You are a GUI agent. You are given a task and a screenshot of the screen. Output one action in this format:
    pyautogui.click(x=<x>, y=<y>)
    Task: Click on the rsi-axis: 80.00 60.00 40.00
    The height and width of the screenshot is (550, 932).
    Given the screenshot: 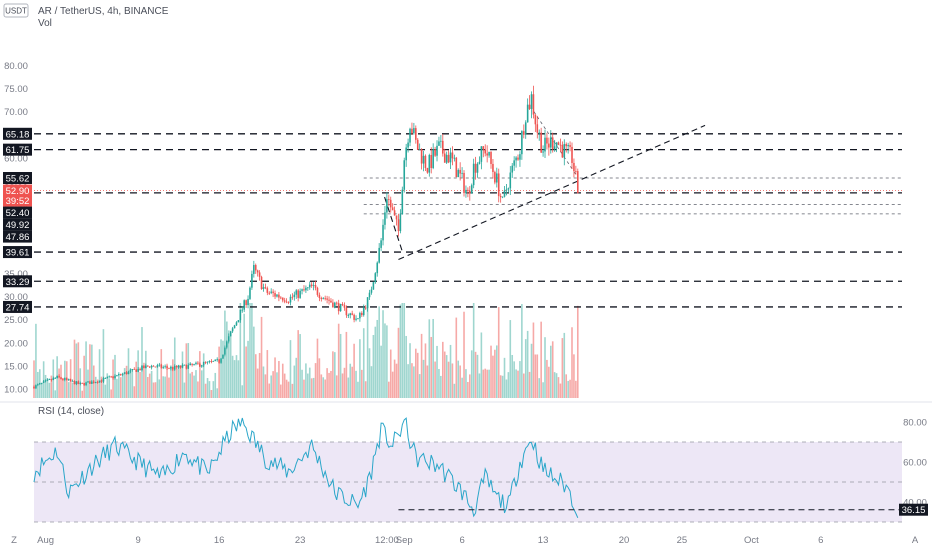 What is the action you would take?
    pyautogui.click(x=915, y=463)
    